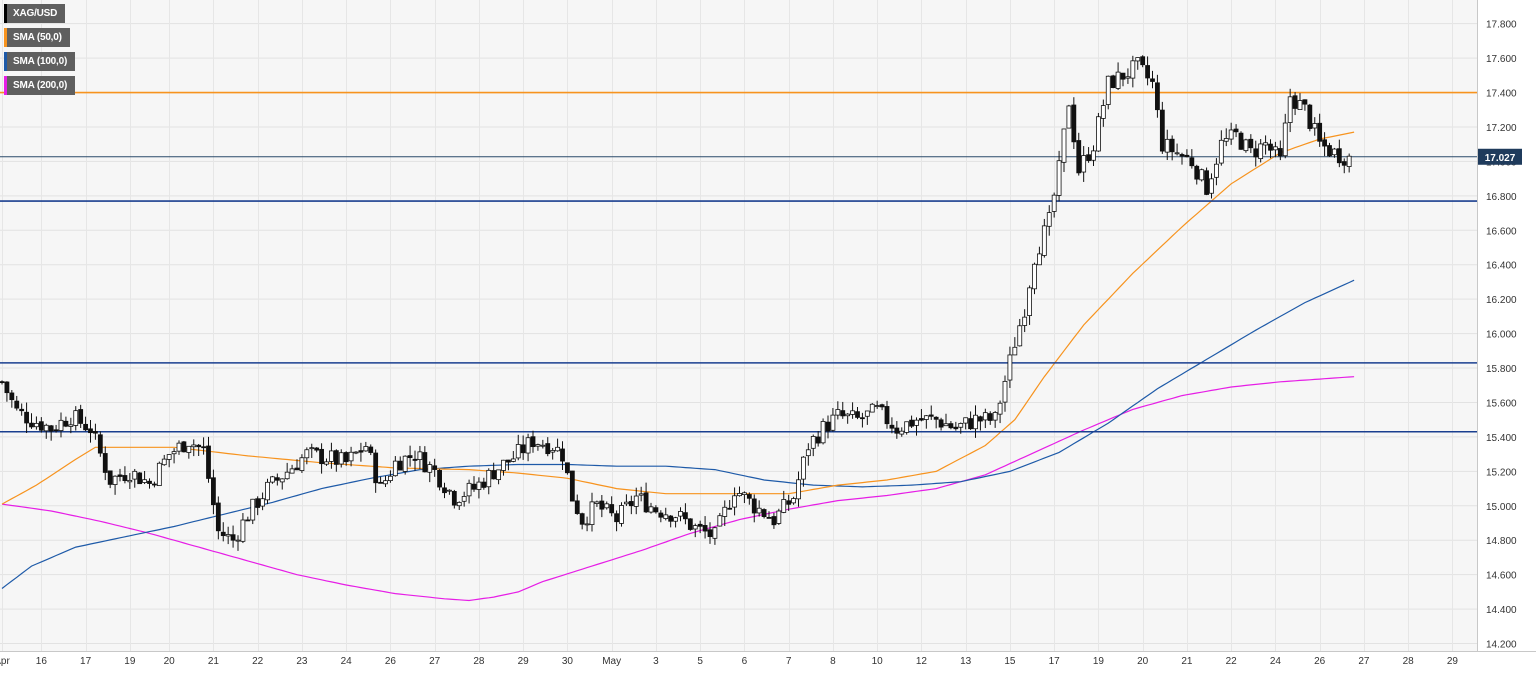 This screenshot has width=1536, height=674. What do you see at coordinates (37, 37) in the screenshot?
I see `legend-item-sma50: SMA (50,0)` at bounding box center [37, 37].